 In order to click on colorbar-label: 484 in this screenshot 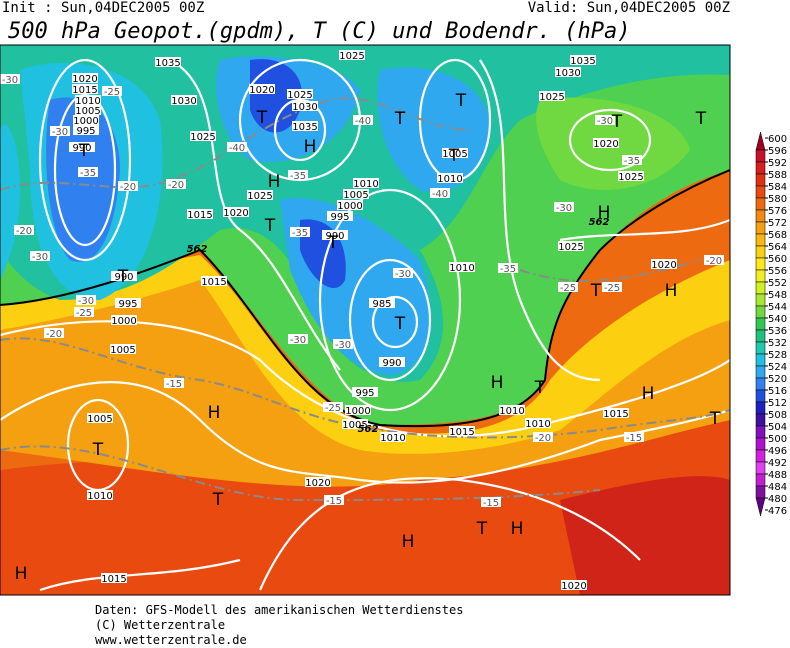, I will do `click(777, 487)`.